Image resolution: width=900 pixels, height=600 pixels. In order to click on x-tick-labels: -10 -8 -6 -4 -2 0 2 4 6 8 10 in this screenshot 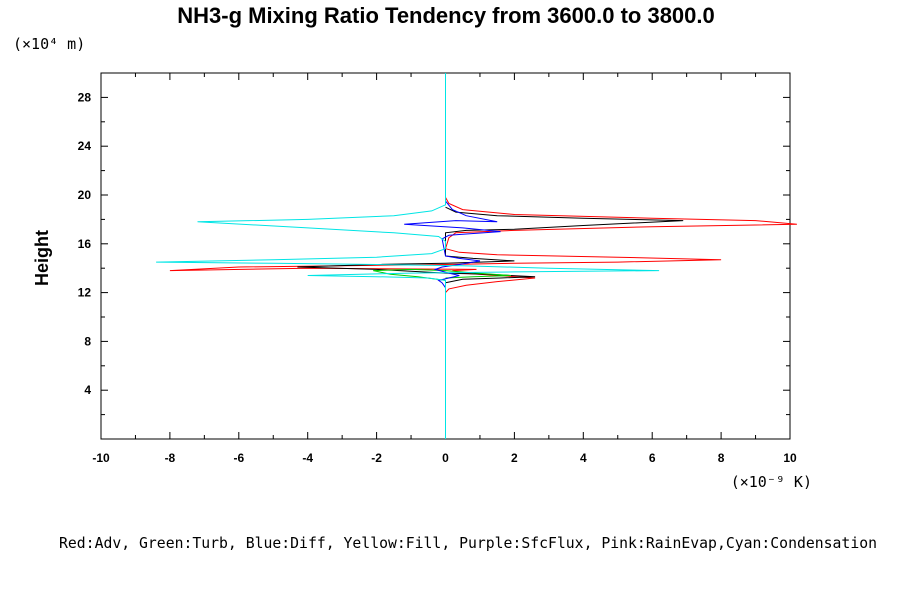, I will do `click(444, 458)`.